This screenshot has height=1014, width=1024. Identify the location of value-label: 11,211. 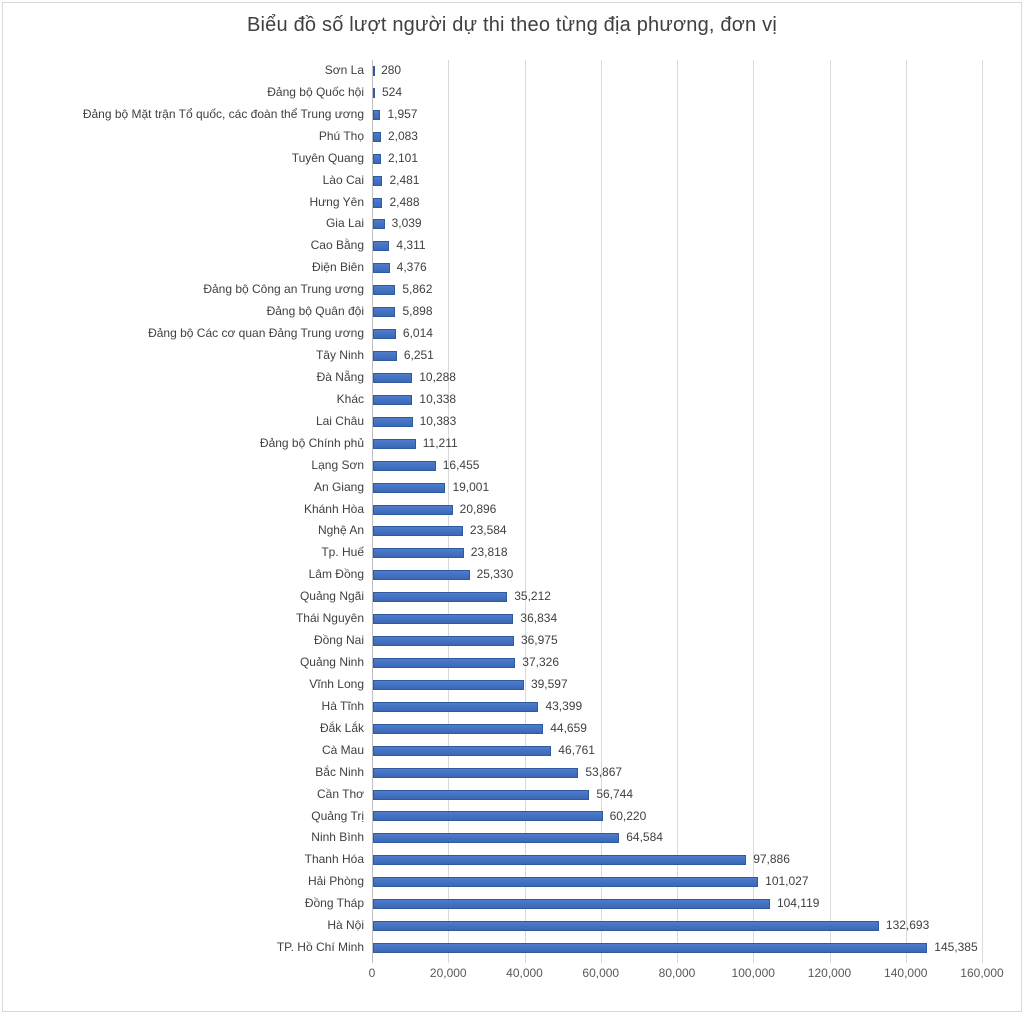
(440, 442).